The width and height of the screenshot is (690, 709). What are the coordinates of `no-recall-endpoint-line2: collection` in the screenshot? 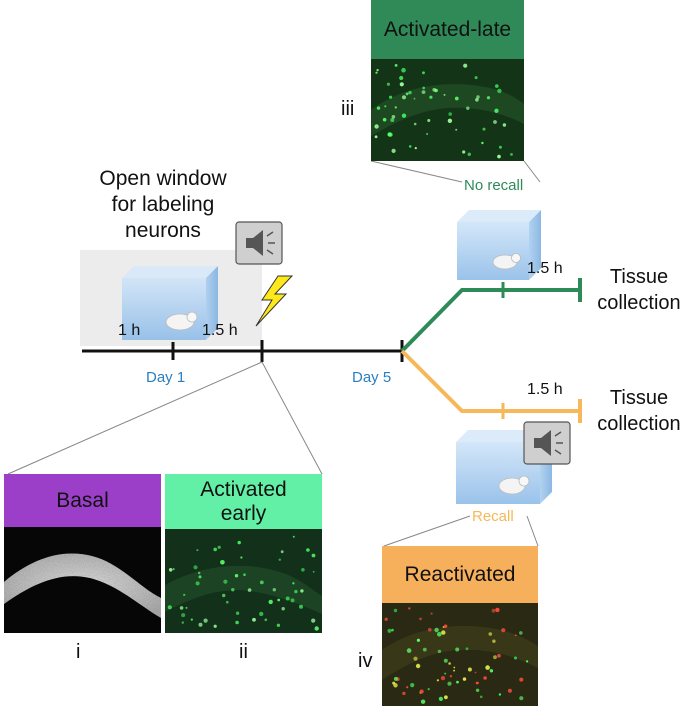 It's located at (639, 303).